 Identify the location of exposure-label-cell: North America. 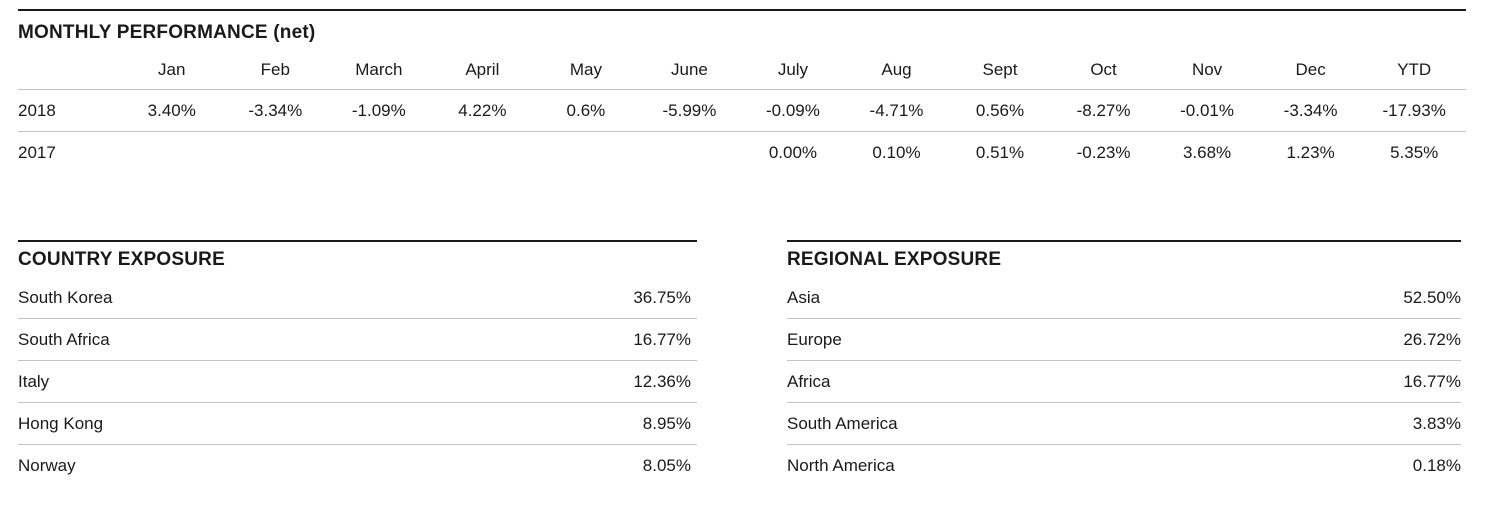
(841, 465).